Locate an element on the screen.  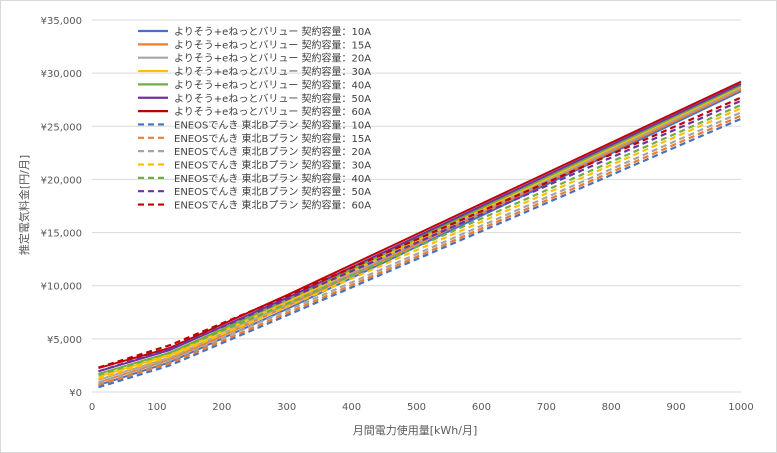
x-tick-label: 1000 is located at coordinates (740, 407).